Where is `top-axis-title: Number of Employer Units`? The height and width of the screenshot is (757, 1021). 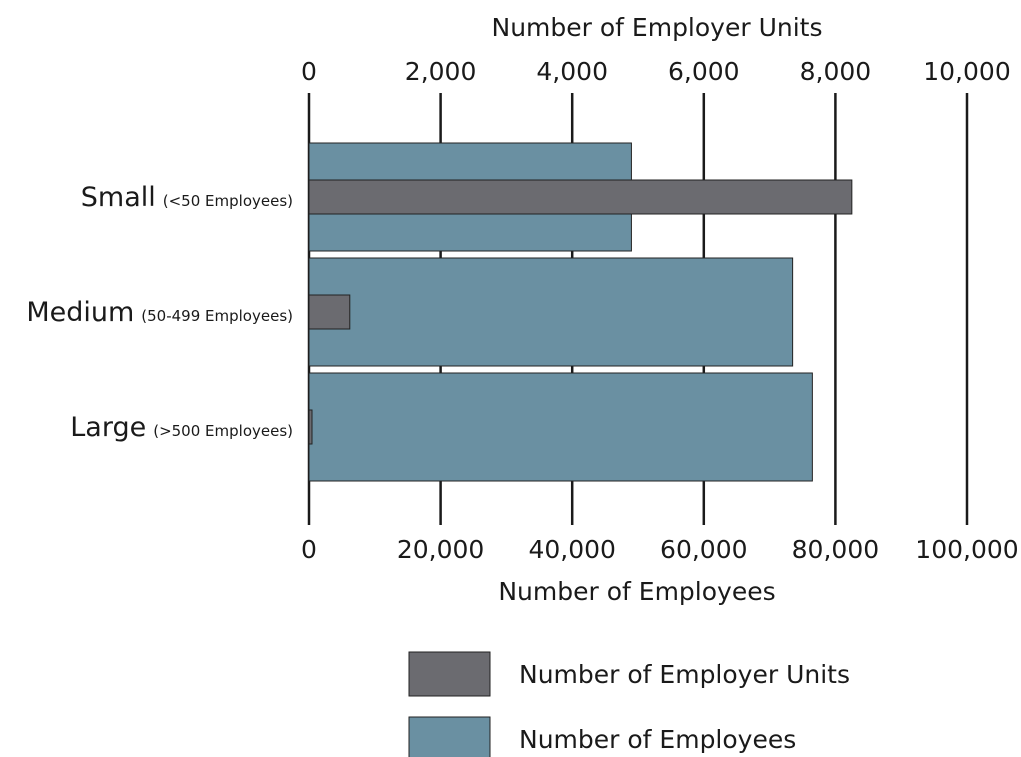 top-axis-title: Number of Employer Units is located at coordinates (657, 27).